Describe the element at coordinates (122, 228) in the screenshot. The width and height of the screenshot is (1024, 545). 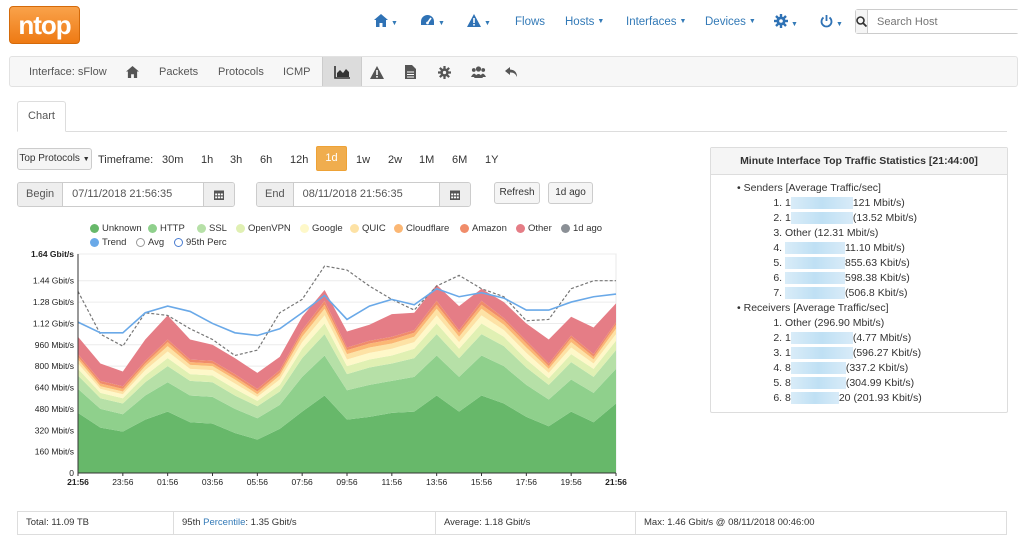
I see `legend-label: Unknown` at that location.